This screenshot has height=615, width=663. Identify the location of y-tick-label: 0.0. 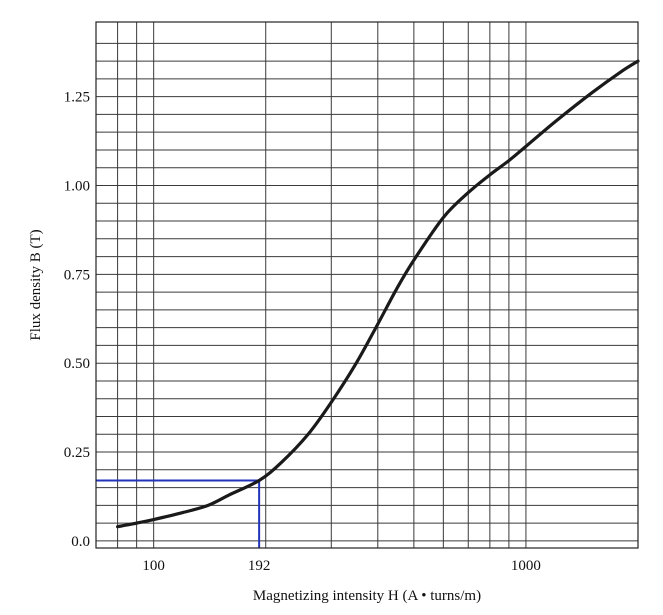
(80, 542).